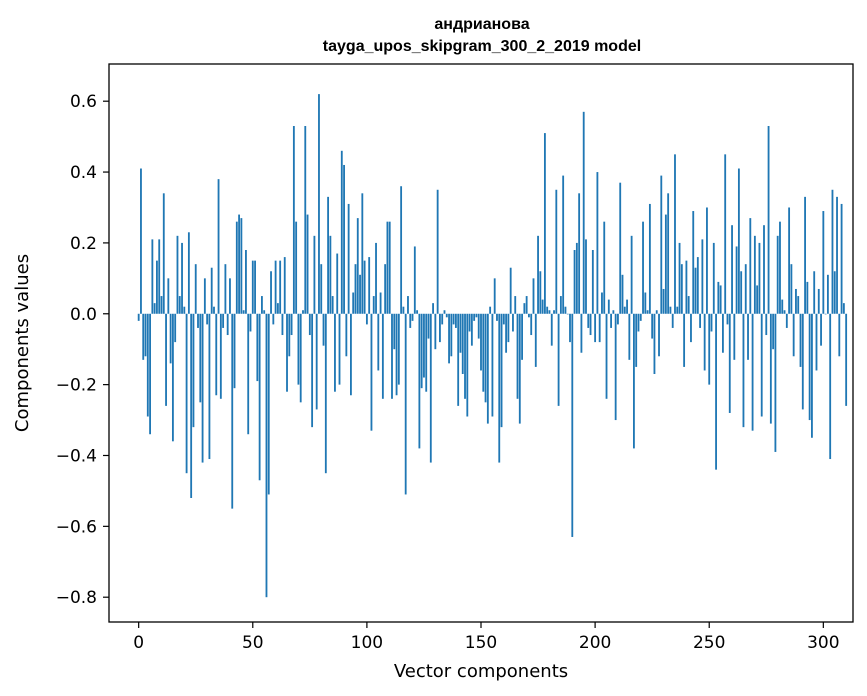 The image size is (867, 696). Describe the element at coordinates (823, 643) in the screenshot. I see `x-tick-label: 300` at that location.